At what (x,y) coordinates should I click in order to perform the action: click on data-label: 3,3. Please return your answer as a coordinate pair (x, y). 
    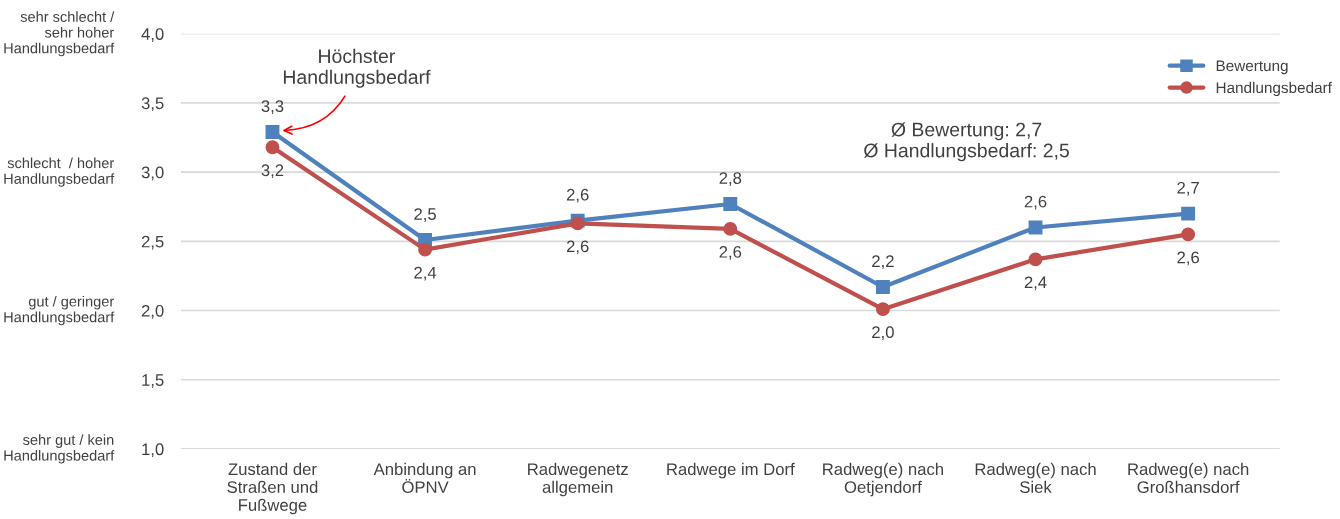
    Looking at the image, I should click on (272, 107).